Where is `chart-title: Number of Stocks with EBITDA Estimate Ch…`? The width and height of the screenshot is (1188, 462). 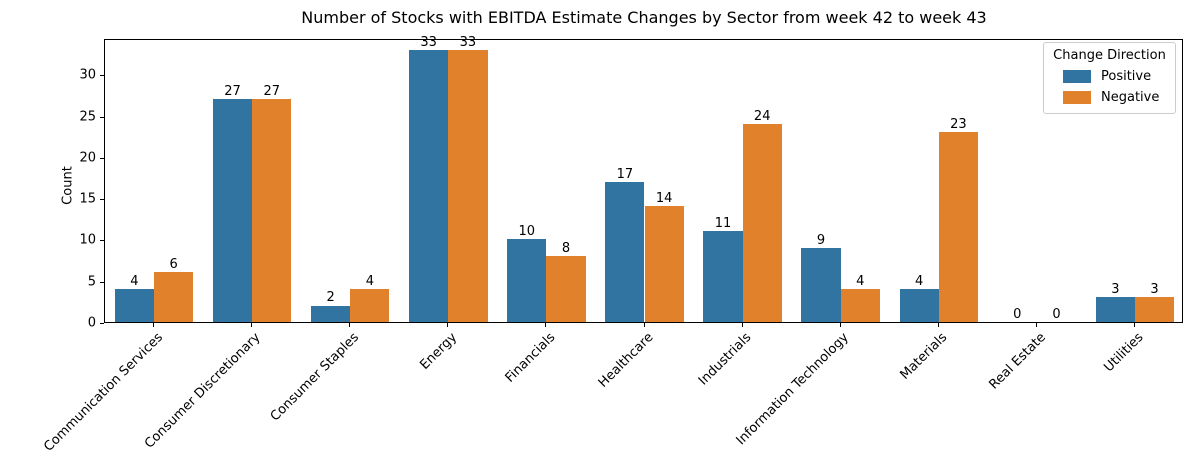 chart-title: Number of Stocks with EBITDA Estimate Ch… is located at coordinates (644, 17).